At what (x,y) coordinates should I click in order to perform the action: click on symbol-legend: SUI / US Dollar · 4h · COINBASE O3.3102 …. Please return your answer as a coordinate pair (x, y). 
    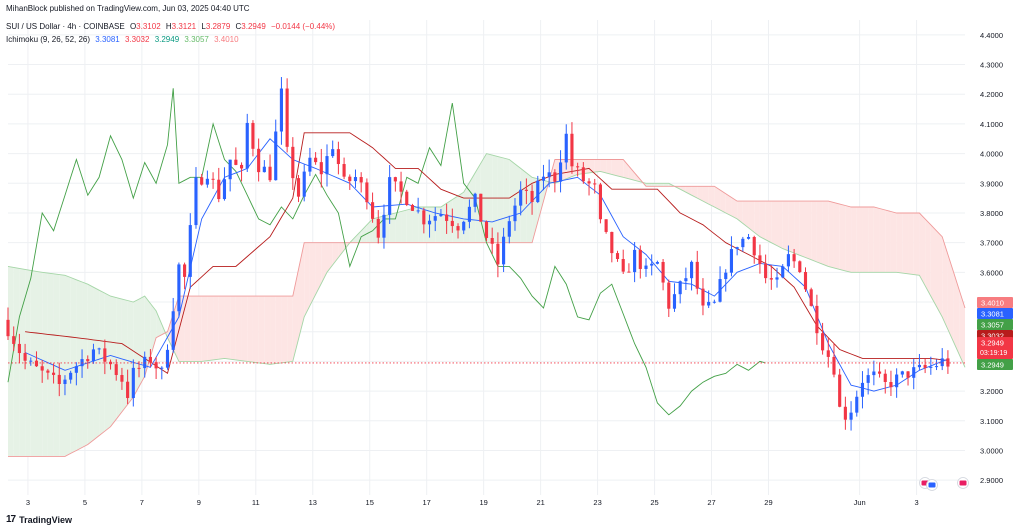
    Looking at the image, I should click on (170, 26).